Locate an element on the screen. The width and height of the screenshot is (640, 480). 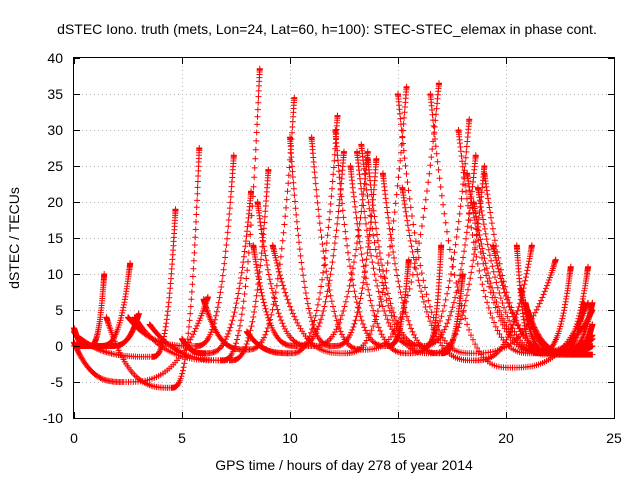
y-tick-labels: -10 -5 0 5 10 15 20 25 30 35 40 is located at coordinates (53, 238).